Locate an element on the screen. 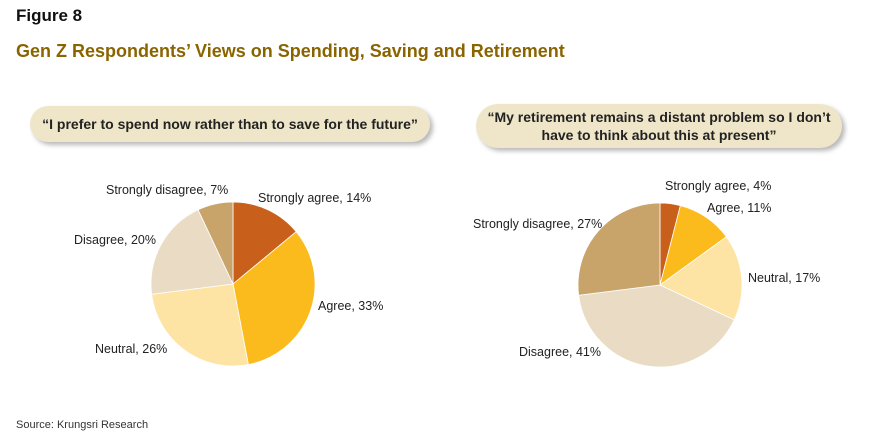 The height and width of the screenshot is (444, 870). left-label-strongly-agree: Strongly agree, 14% is located at coordinates (314, 198).